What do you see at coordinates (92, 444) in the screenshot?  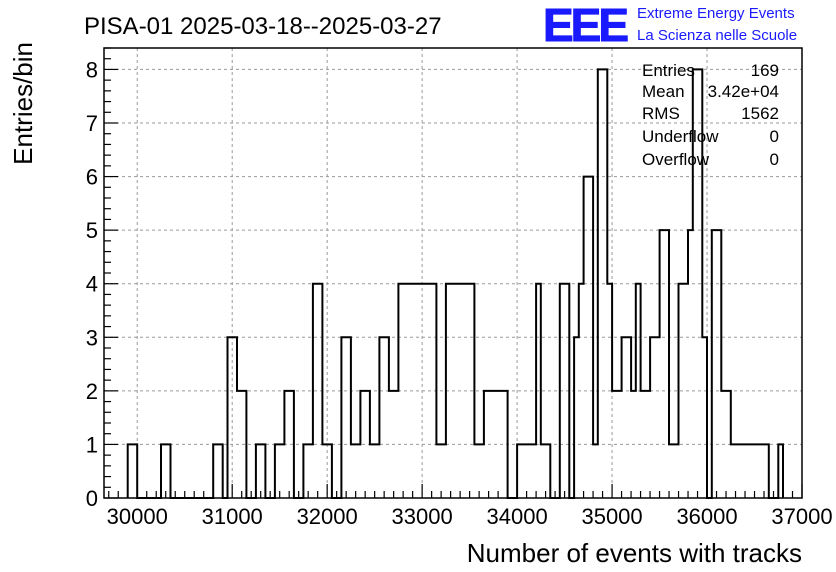 I see `y-tick-label: 1` at bounding box center [92, 444].